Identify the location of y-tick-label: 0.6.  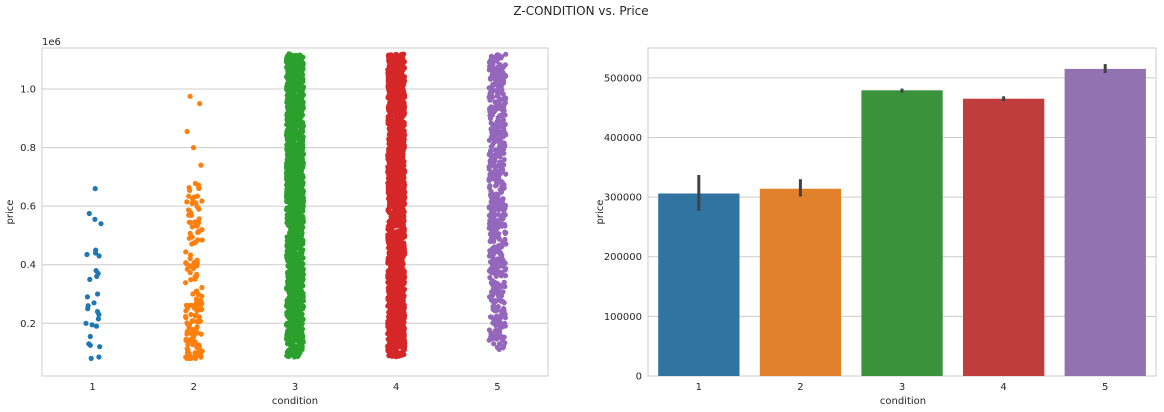
(28, 207).